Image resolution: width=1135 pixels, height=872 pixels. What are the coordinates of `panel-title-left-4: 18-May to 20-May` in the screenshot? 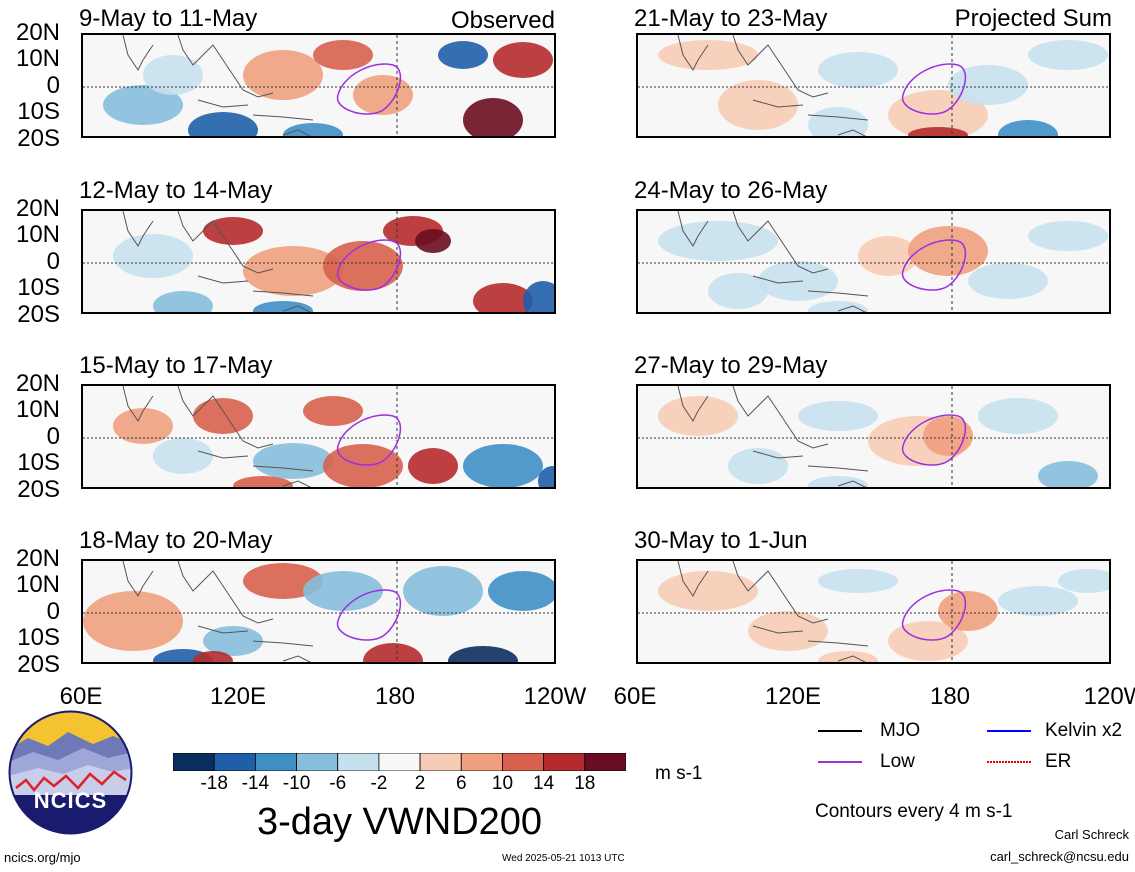 It's located at (176, 540).